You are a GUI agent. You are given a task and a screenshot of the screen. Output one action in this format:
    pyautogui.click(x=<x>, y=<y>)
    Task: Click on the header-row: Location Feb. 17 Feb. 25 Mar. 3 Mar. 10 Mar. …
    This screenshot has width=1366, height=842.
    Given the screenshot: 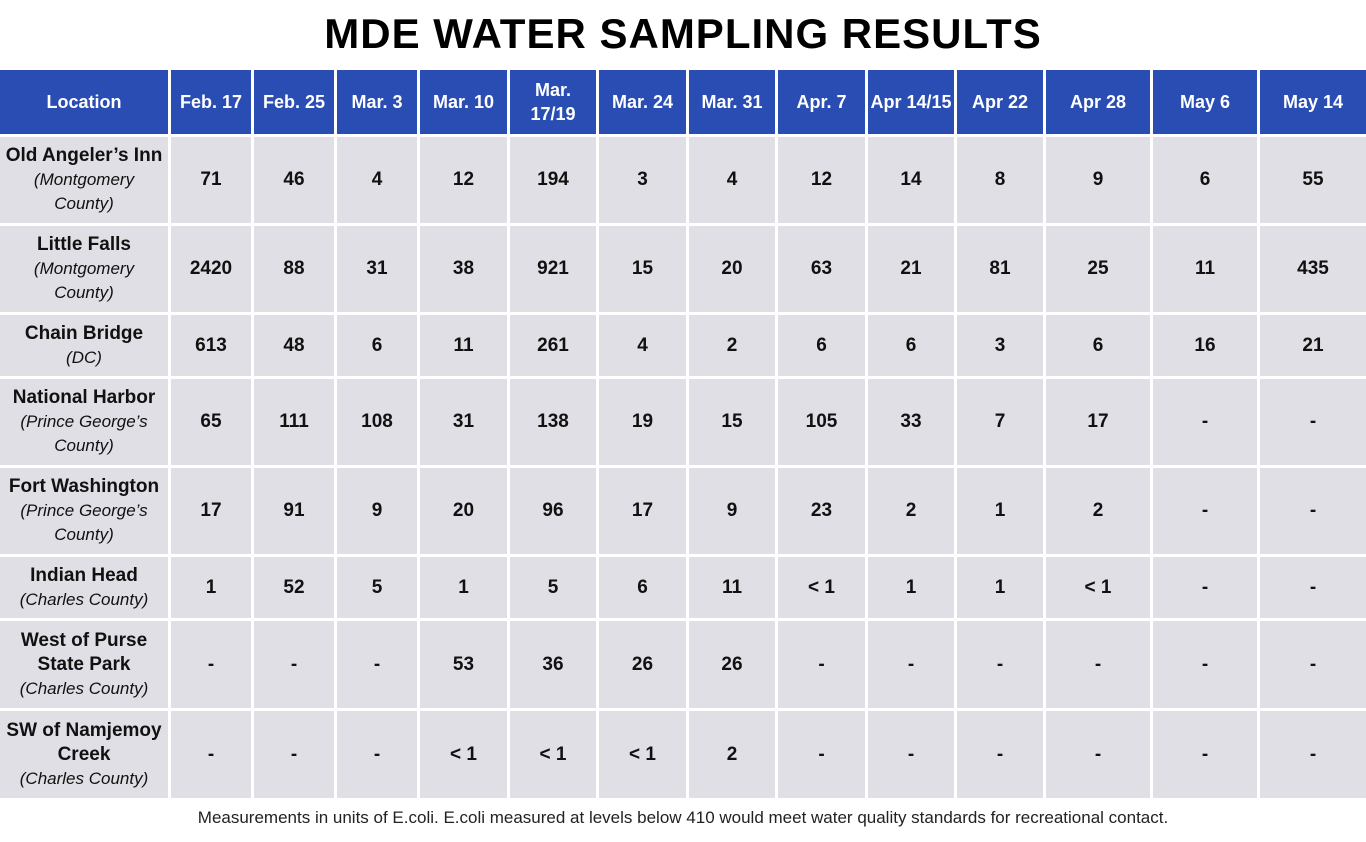 What is the action you would take?
    pyautogui.click(x=683, y=103)
    